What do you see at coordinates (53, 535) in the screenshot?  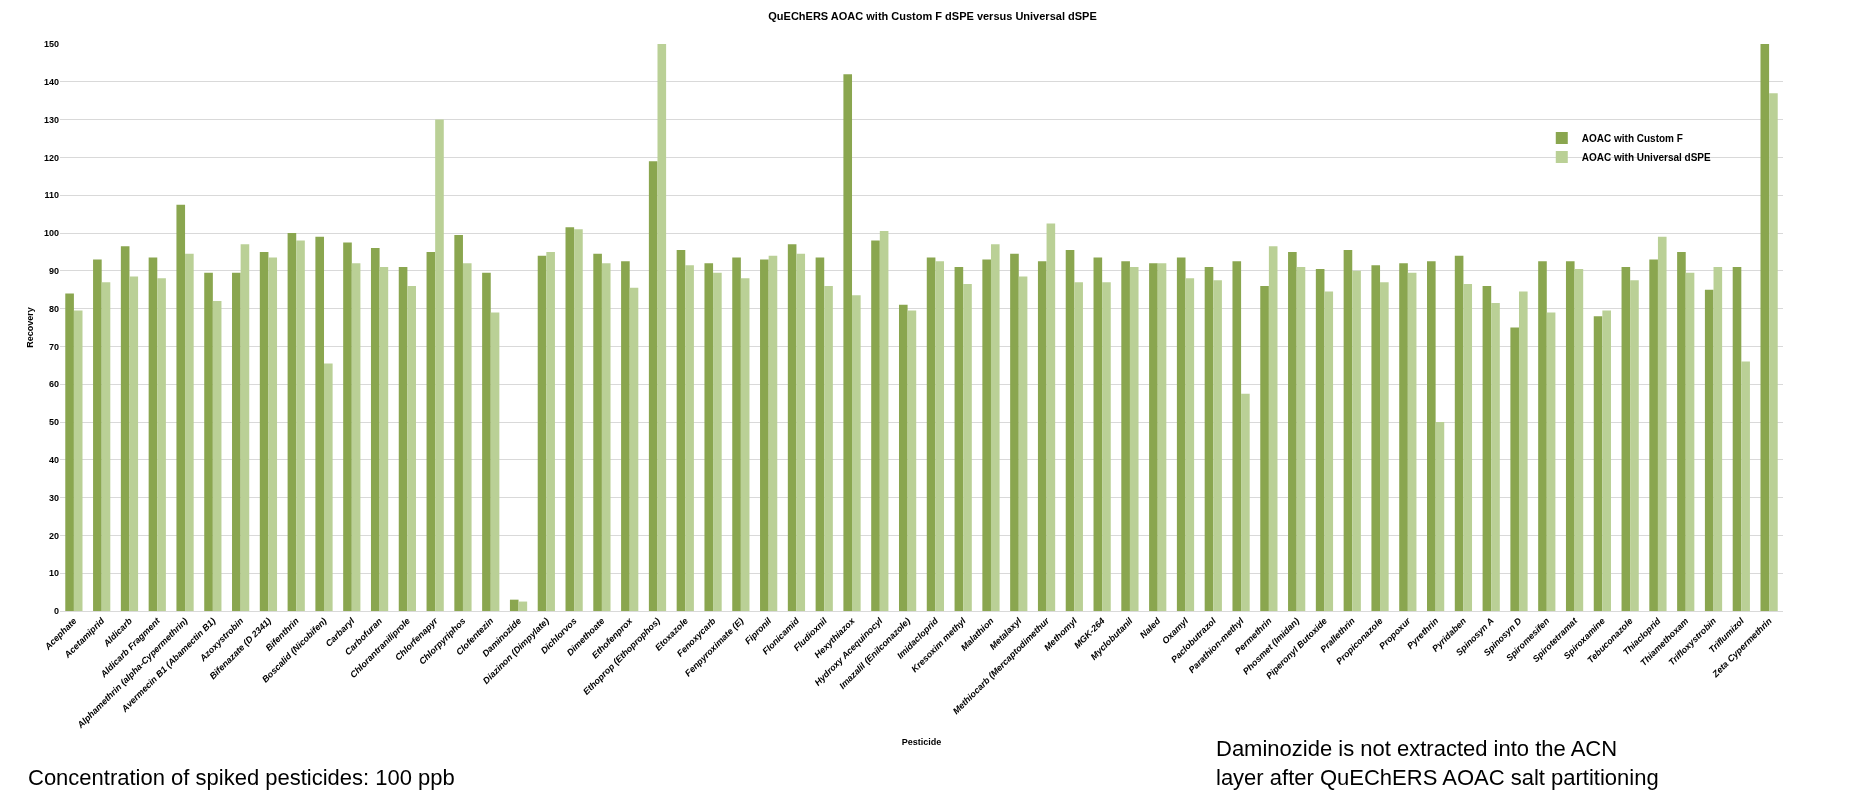 I see `y-tick-label: 20` at bounding box center [53, 535].